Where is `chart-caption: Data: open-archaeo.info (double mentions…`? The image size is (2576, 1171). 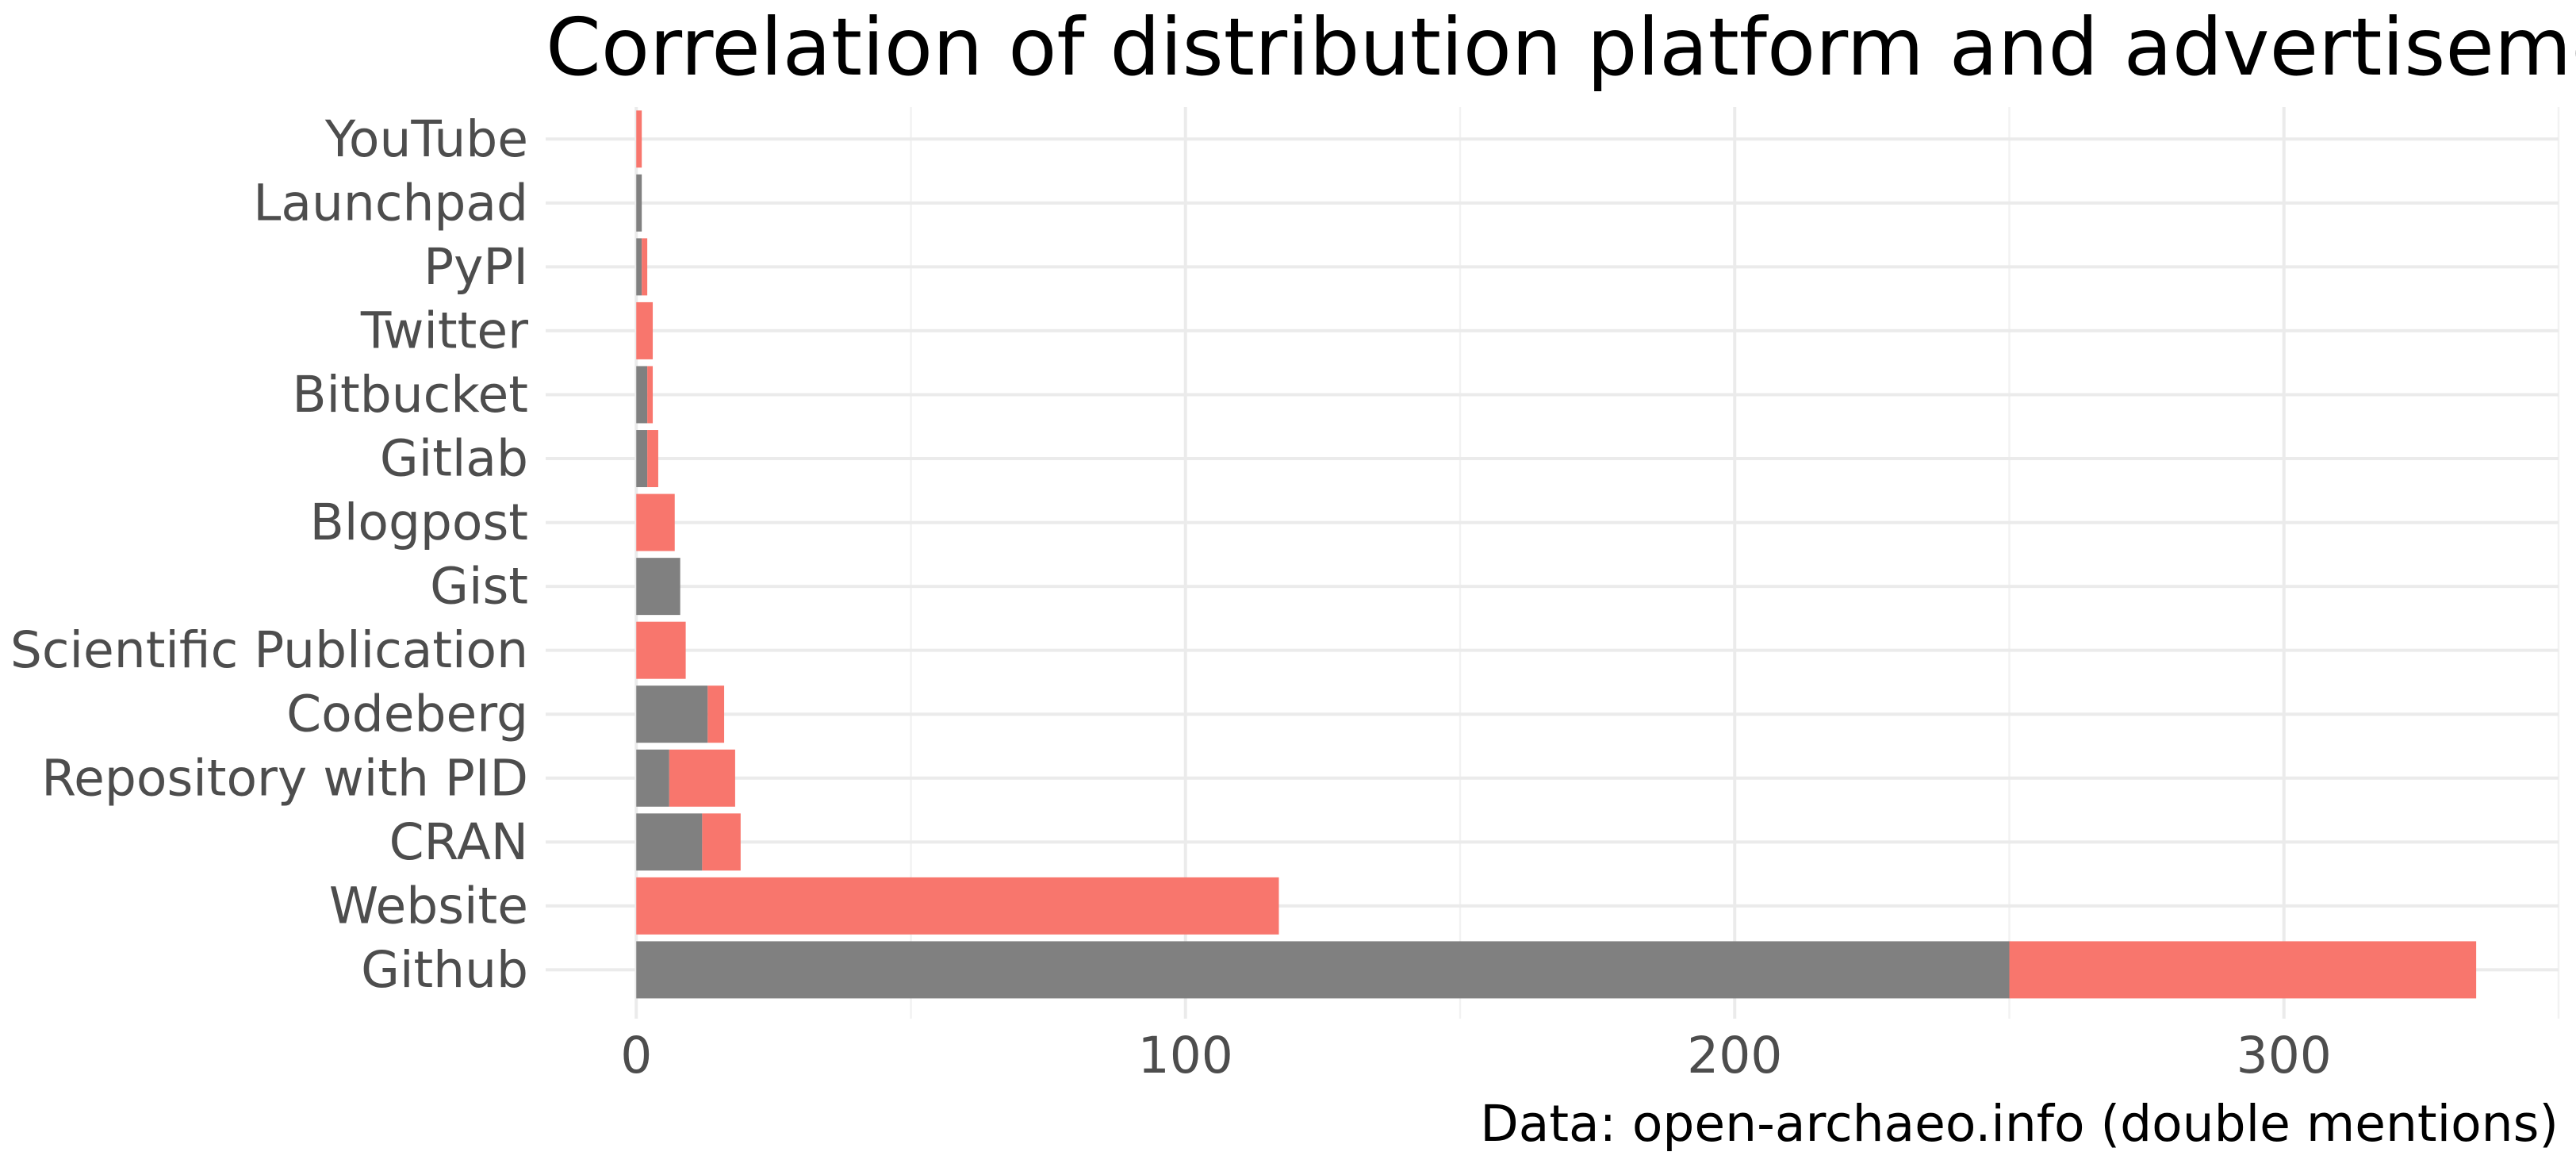
chart-caption: Data: open-archaeo.info (double mentions… is located at coordinates (2020, 1124).